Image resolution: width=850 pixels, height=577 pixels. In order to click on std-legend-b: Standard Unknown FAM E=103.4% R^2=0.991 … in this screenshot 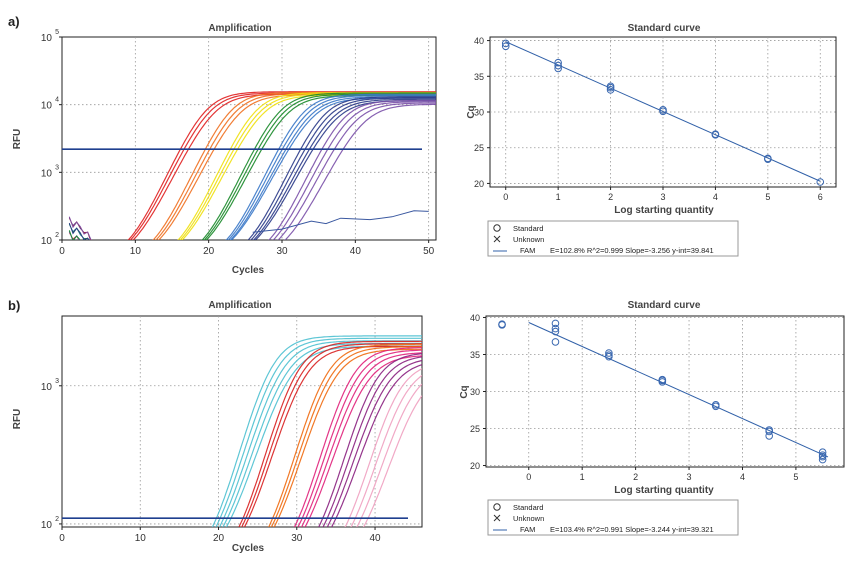, I will do `click(613, 517)`.